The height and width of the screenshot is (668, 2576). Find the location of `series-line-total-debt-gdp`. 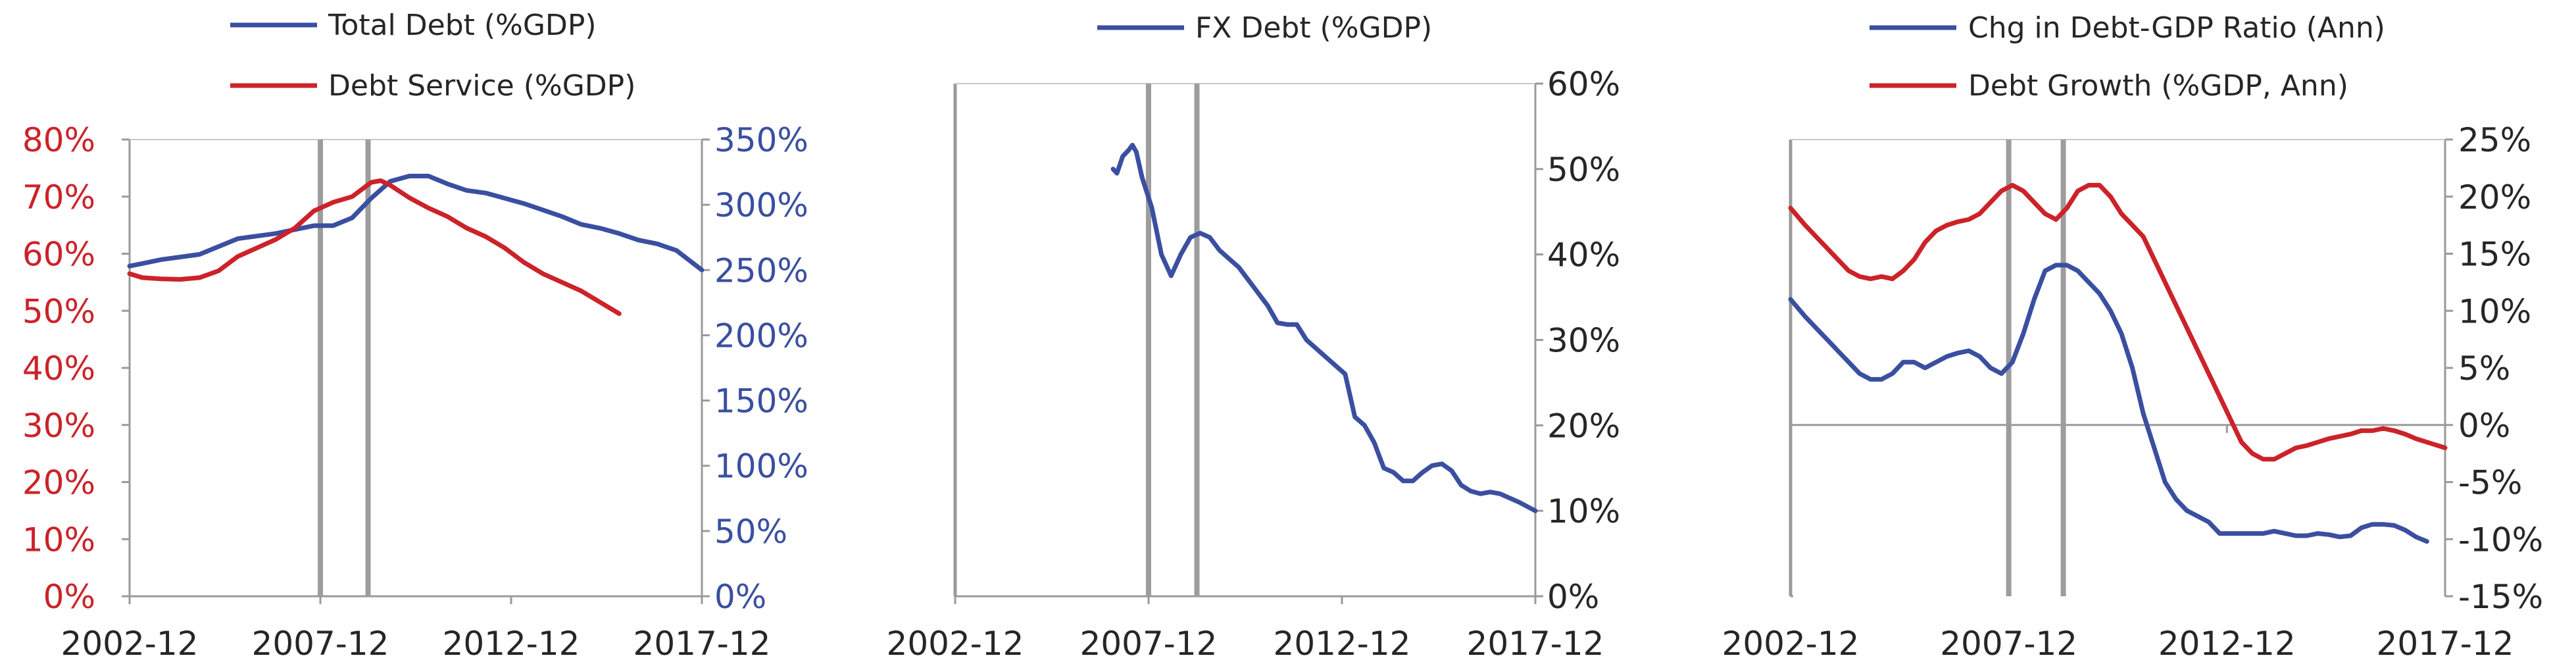

series-line-total-debt-gdp is located at coordinates (416, 223).